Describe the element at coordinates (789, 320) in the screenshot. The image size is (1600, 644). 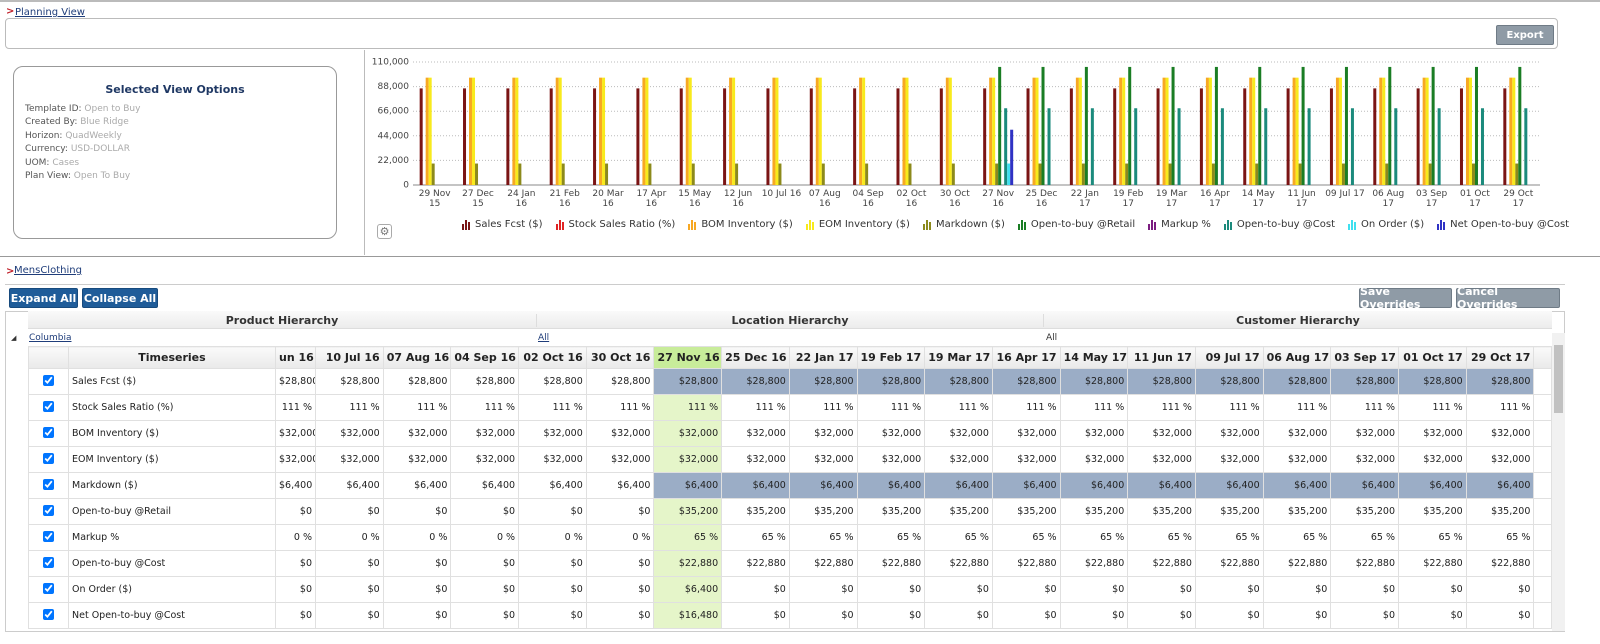
I see `hierarchy-title: Location Hierarchy` at that location.